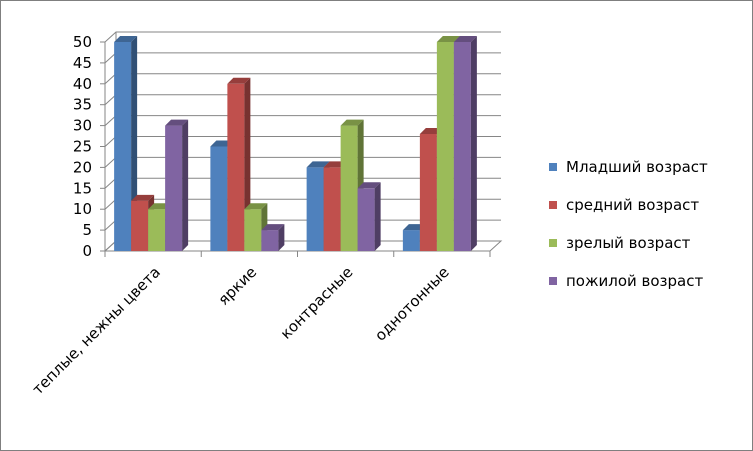 The height and width of the screenshot is (451, 753). I want to click on legend-item: средний возраст, so click(624, 205).